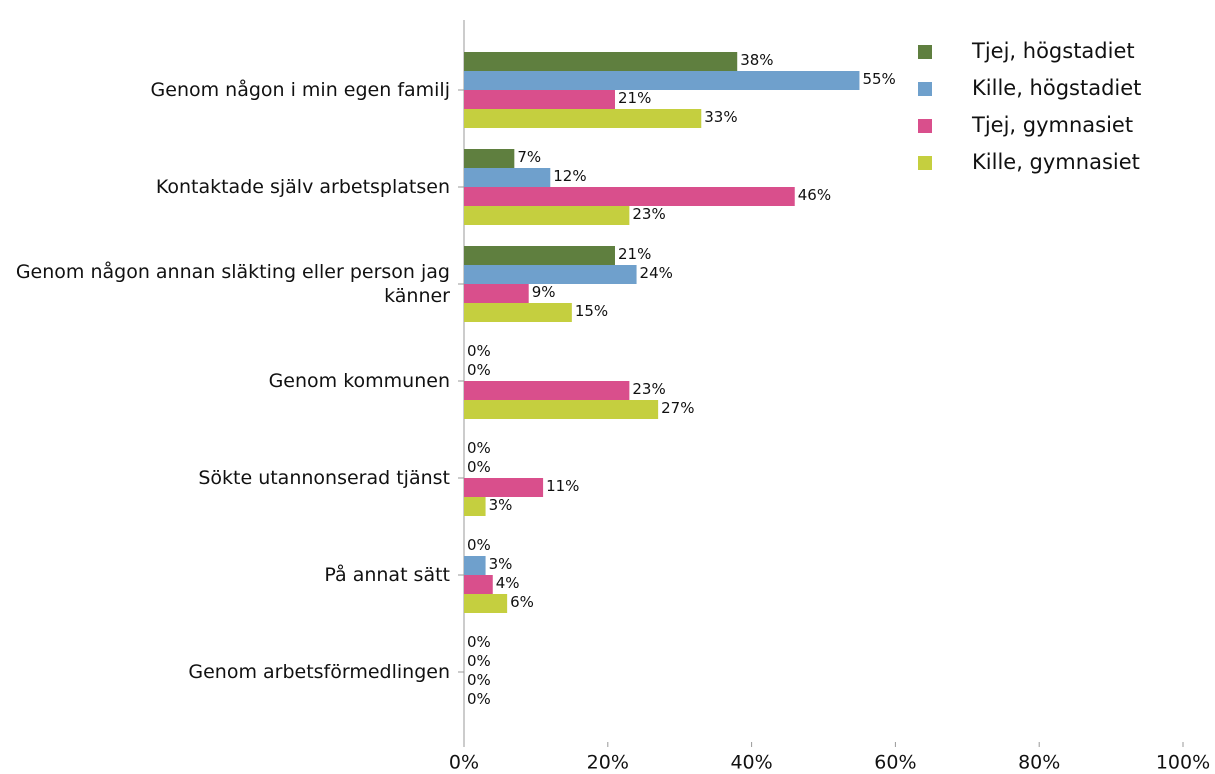  What do you see at coordinates (562, 486) in the screenshot?
I see `data-label: 11%` at bounding box center [562, 486].